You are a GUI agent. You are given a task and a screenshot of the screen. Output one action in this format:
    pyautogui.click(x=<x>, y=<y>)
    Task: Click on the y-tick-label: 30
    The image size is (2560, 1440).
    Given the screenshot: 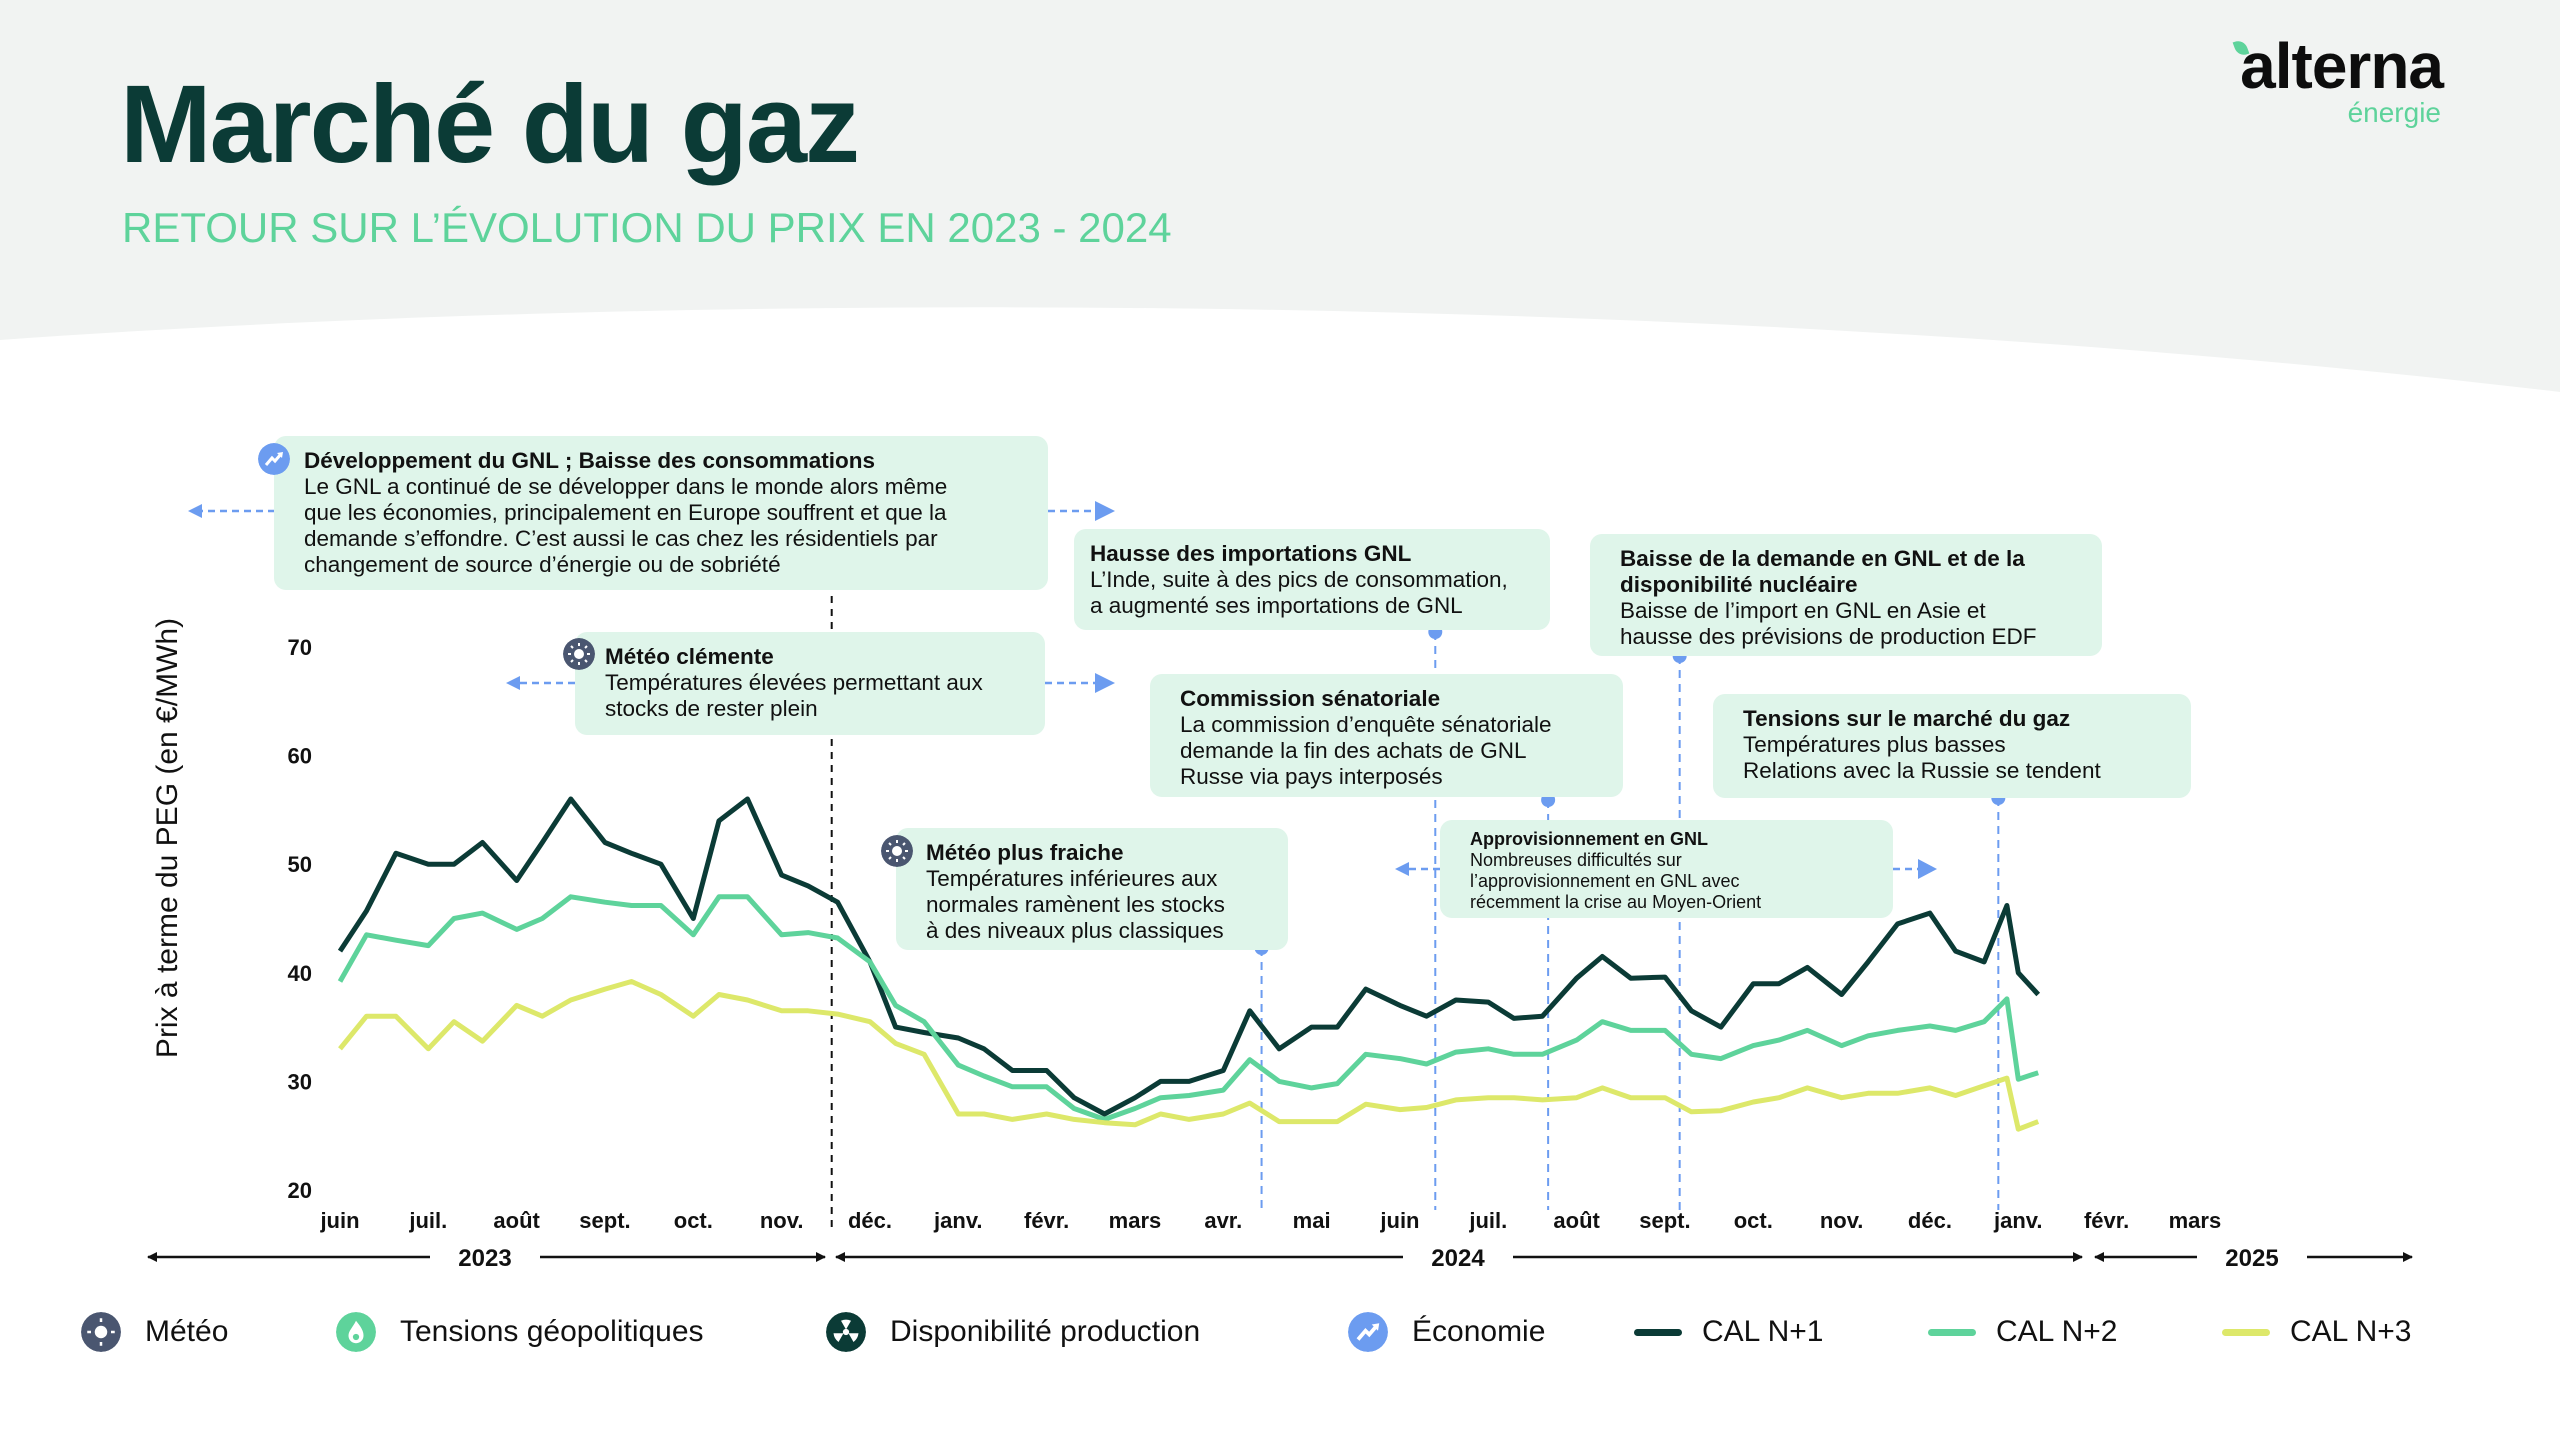 What is the action you would take?
    pyautogui.click(x=300, y=1081)
    